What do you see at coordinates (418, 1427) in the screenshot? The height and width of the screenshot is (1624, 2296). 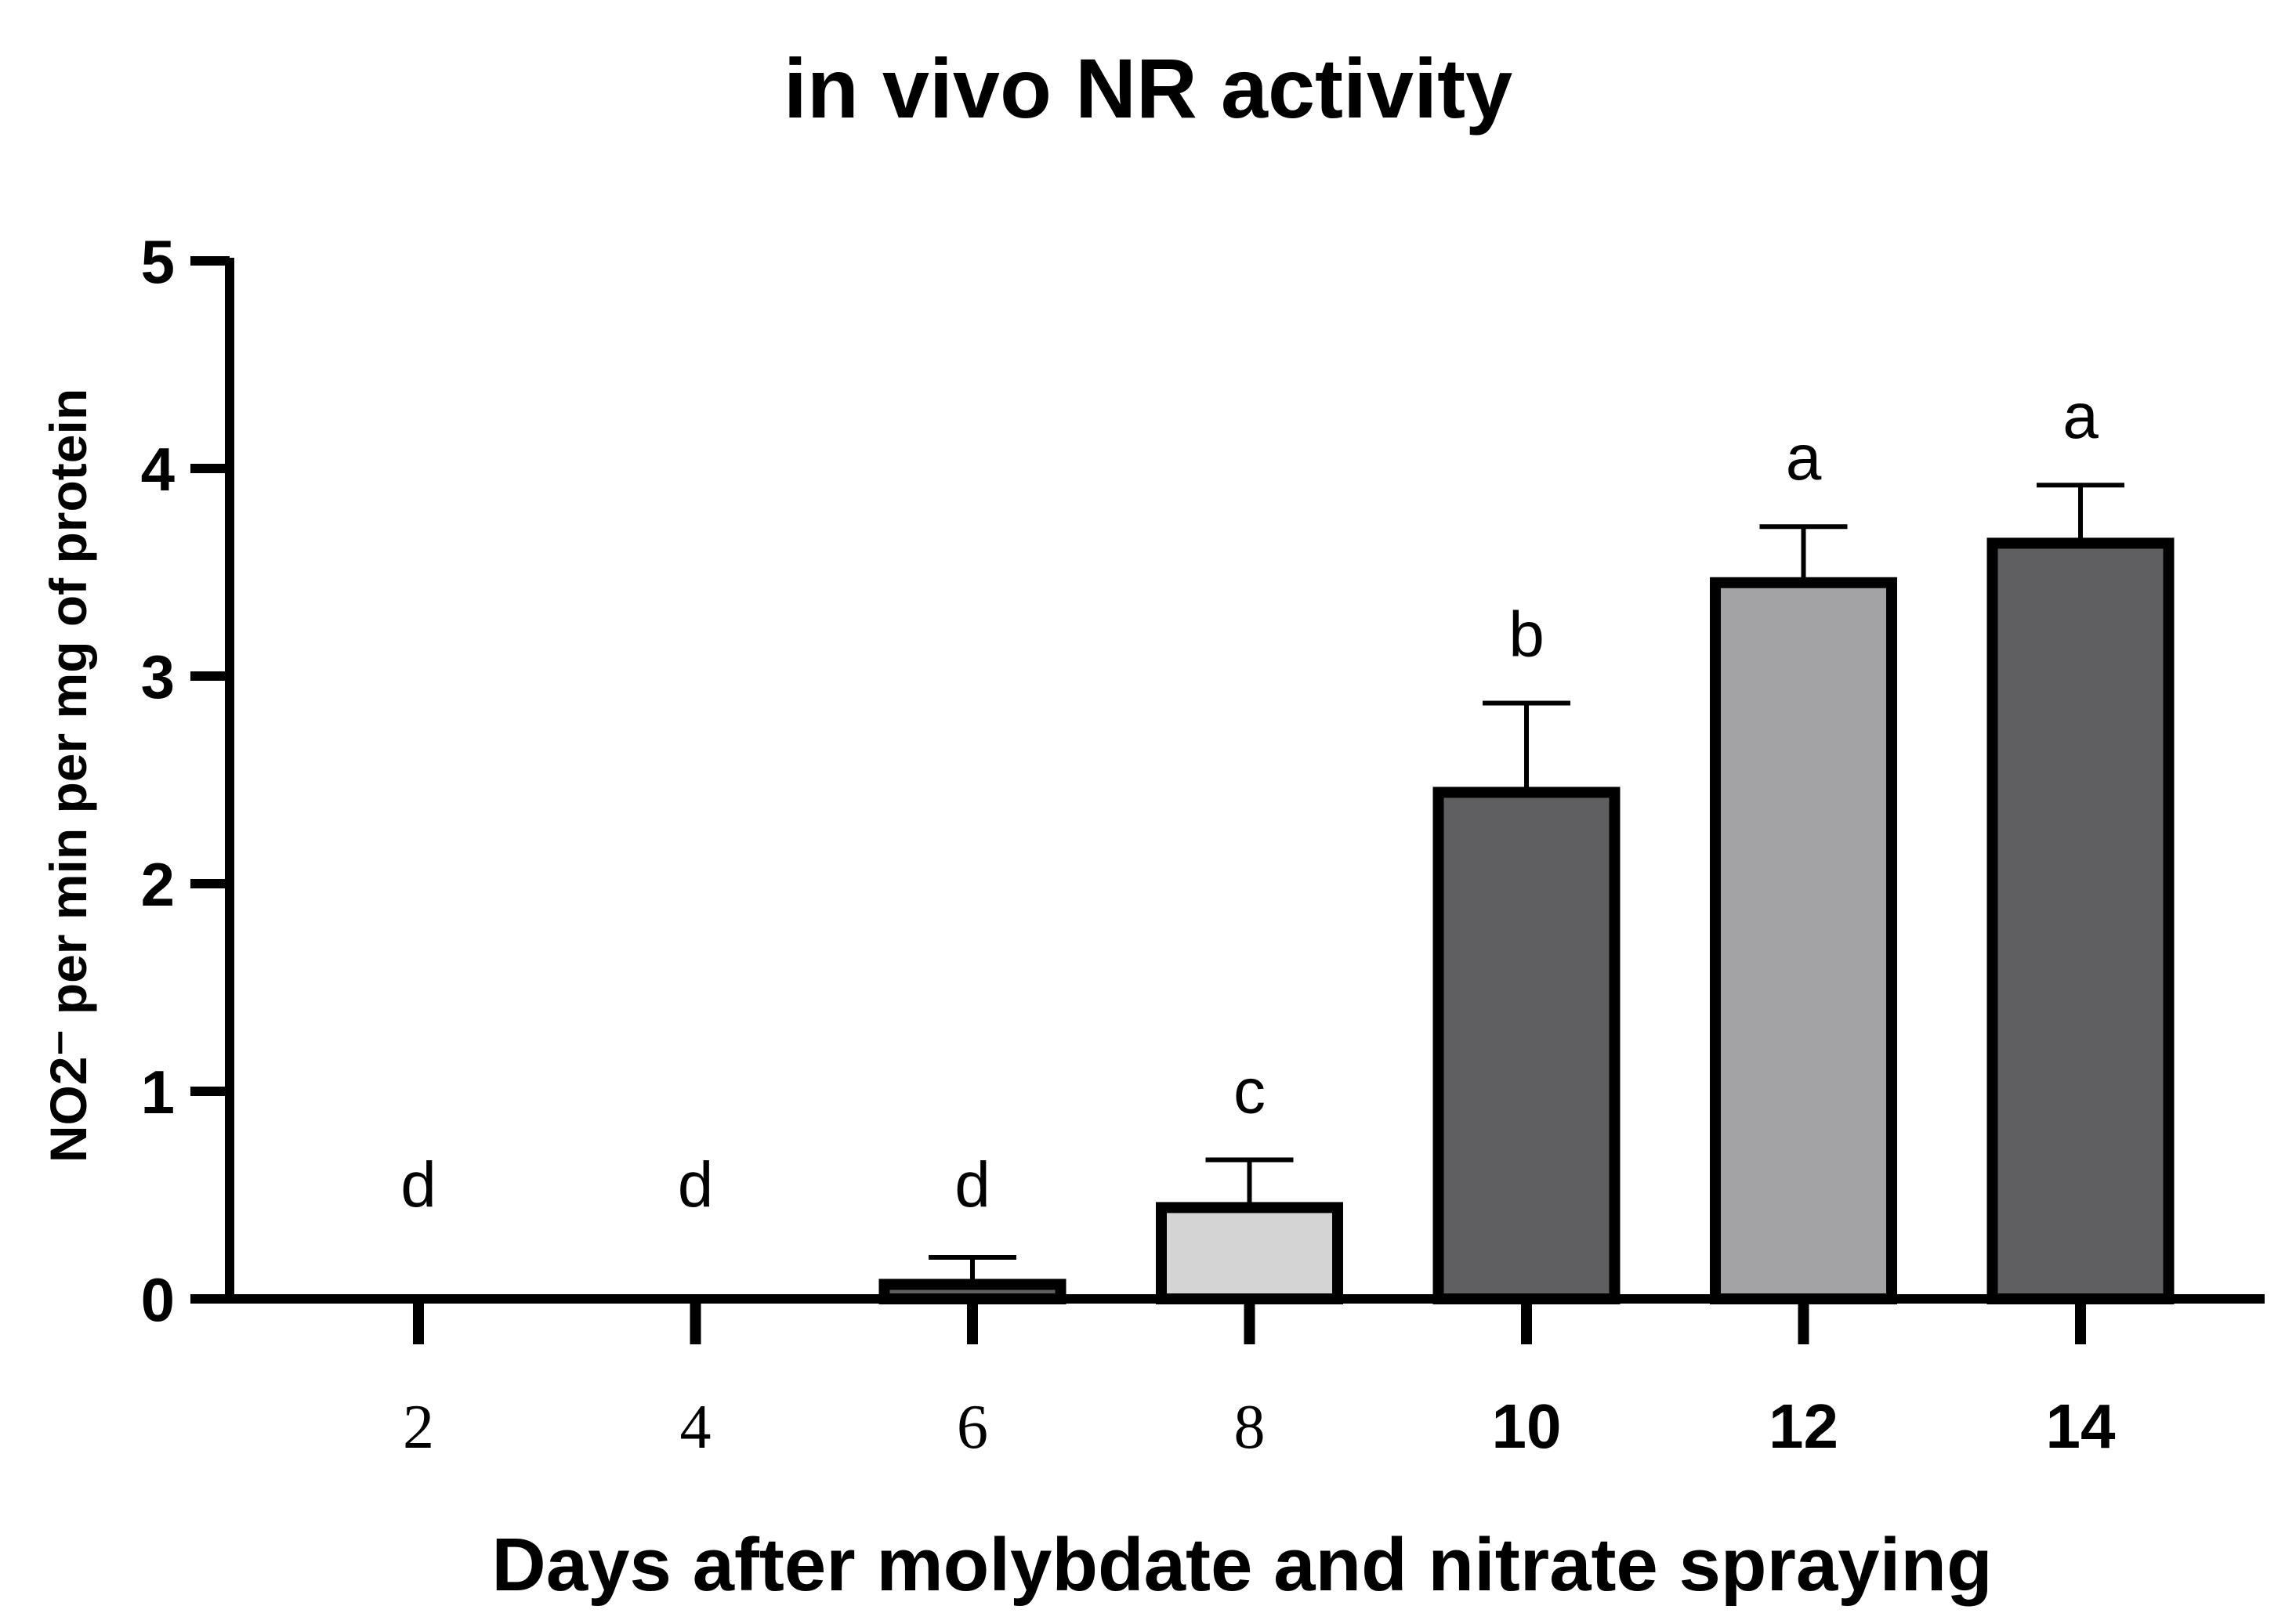 I see `x-tick-label: 2` at bounding box center [418, 1427].